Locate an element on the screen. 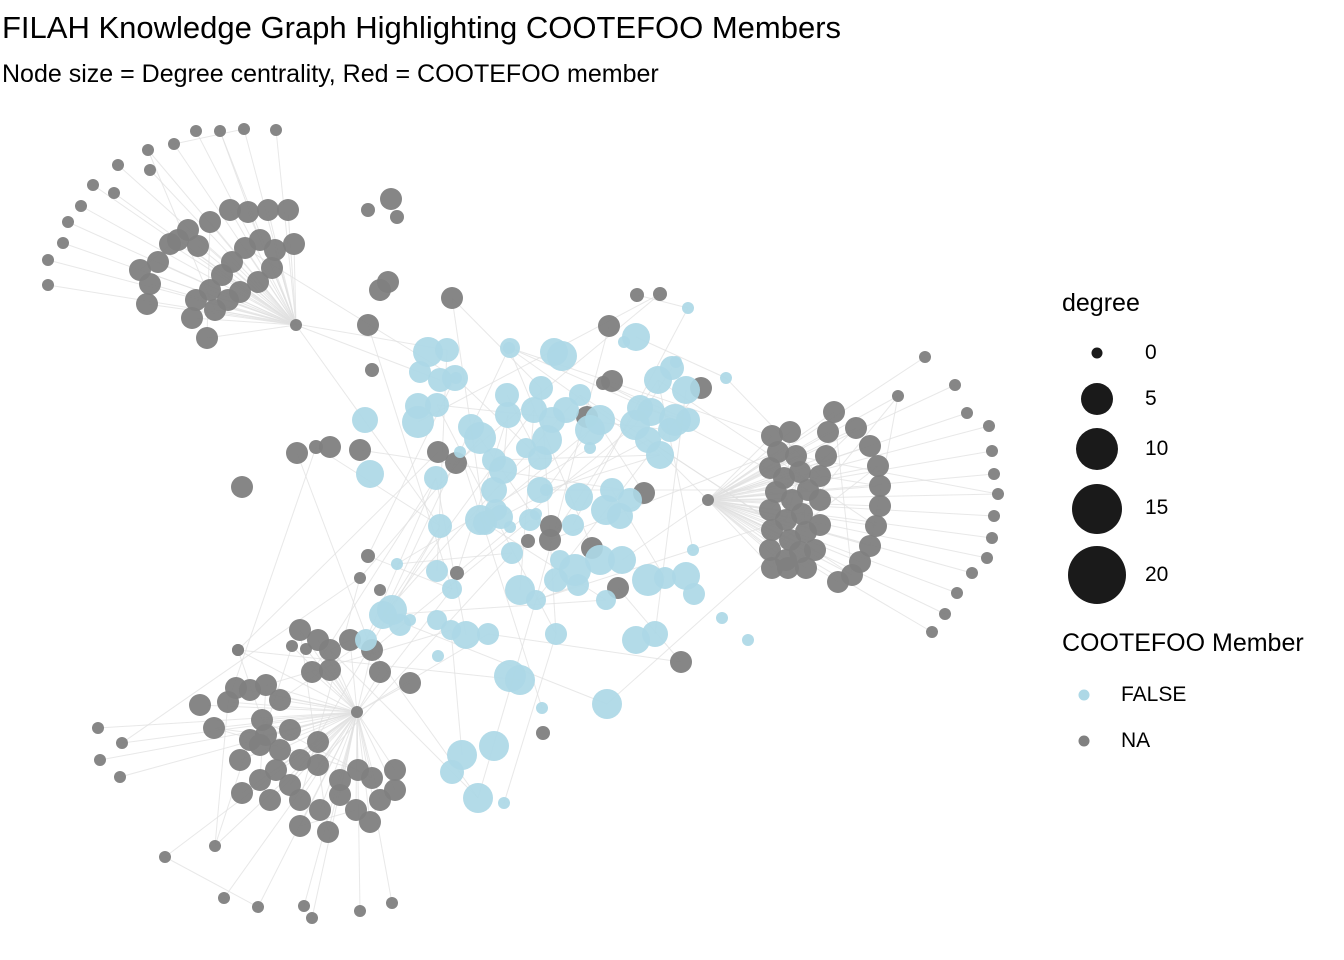 The image size is (1344, 960). legend-size-label: 0 is located at coordinates (1151, 352).